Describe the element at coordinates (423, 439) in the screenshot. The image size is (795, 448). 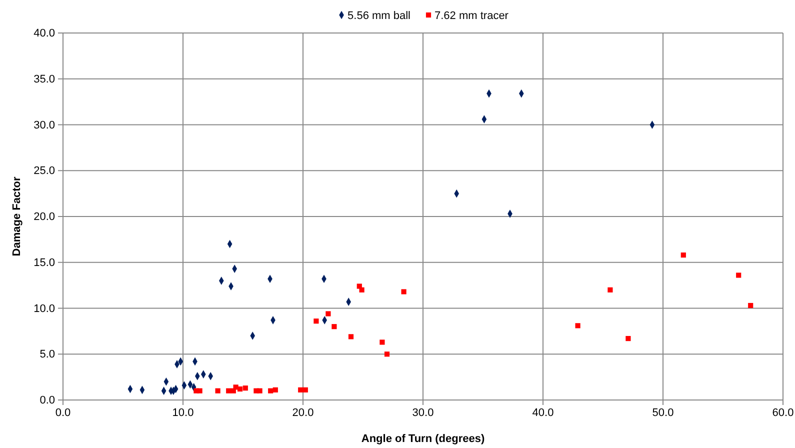
I see `x-axis-title: Angle of Turn (degrees)` at that location.